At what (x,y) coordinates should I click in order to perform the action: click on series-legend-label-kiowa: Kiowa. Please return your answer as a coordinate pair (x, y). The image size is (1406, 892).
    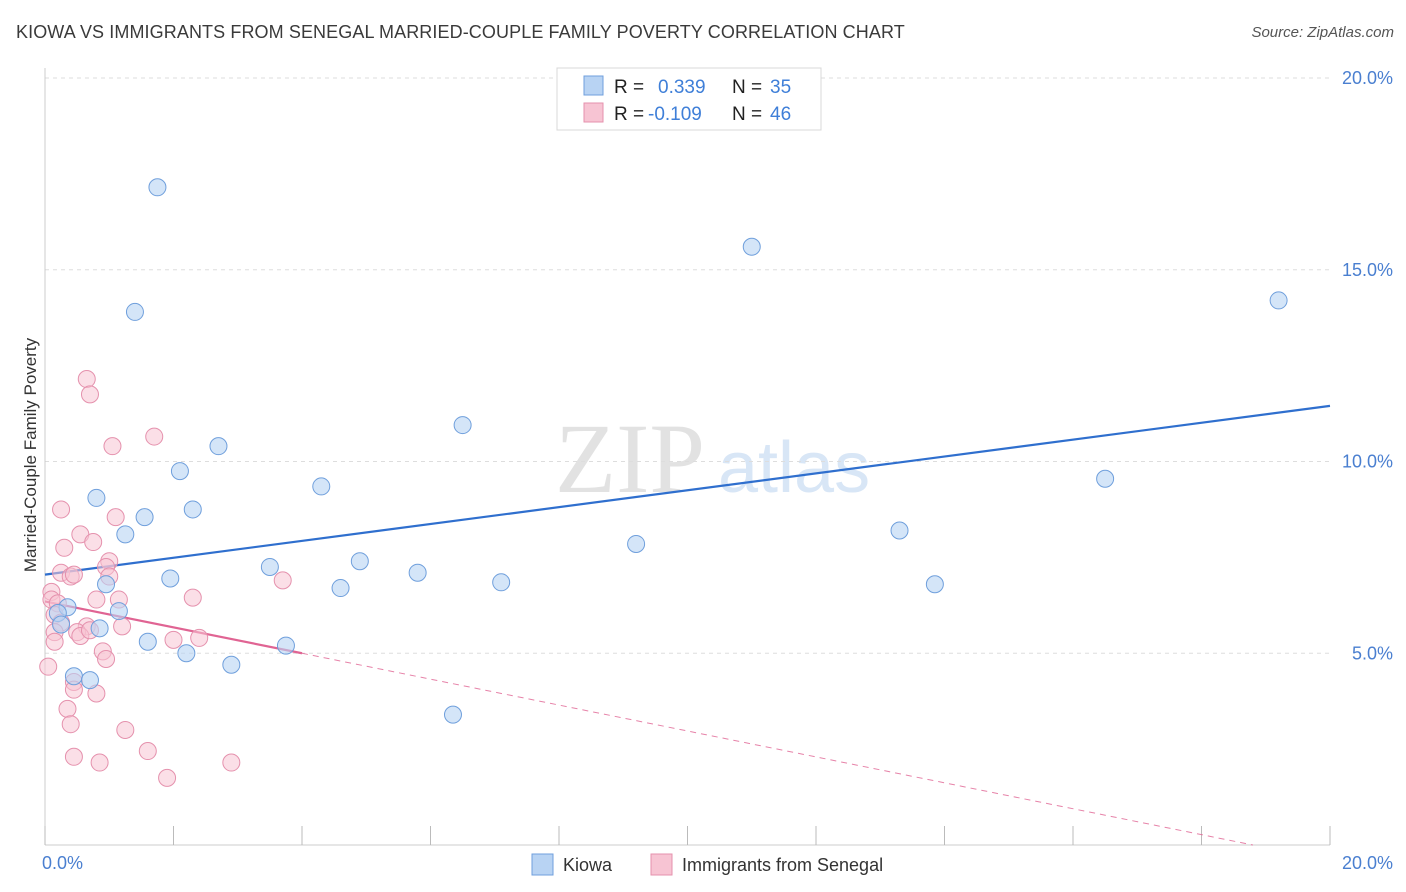
    Looking at the image, I should click on (588, 865).